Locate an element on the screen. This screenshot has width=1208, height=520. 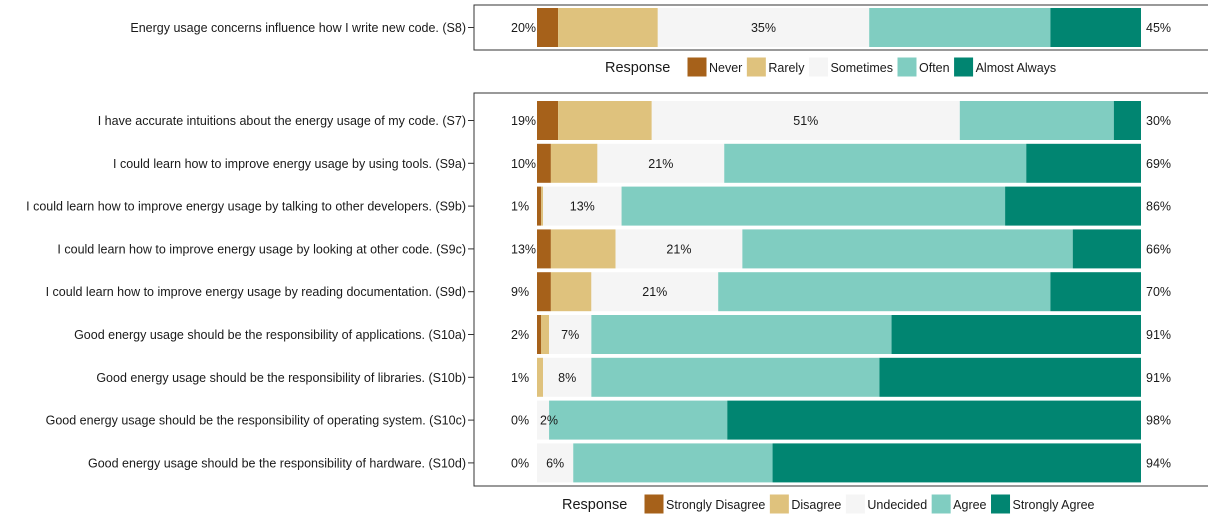
bar-segment-almost-always is located at coordinates (1095, 27).